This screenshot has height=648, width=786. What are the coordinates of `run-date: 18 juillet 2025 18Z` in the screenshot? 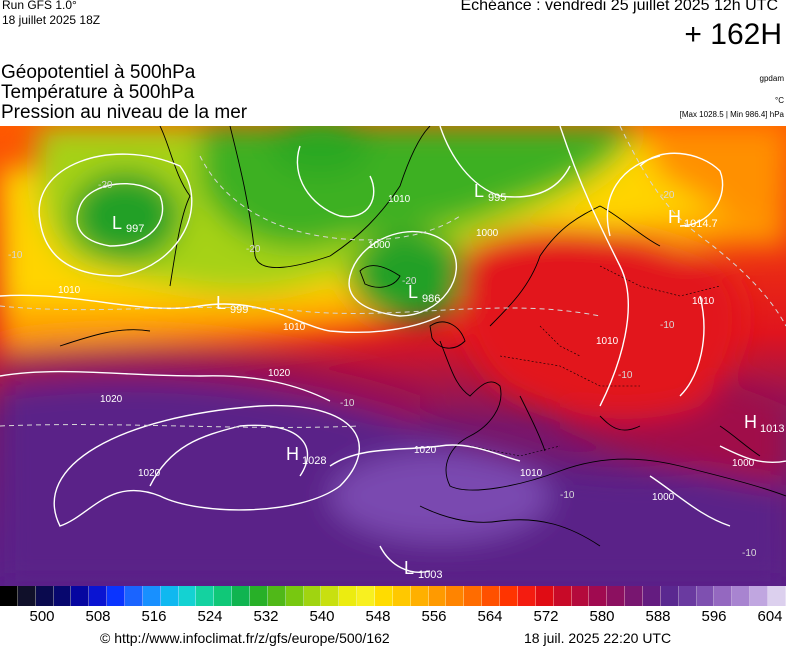 It's located at (51, 20).